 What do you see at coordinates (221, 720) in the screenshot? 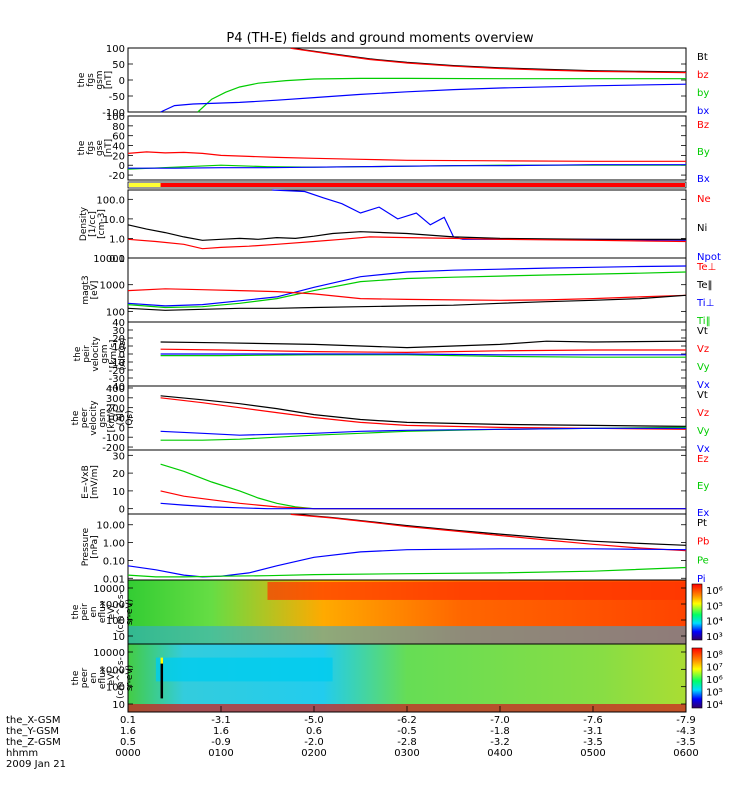
I see `x-tick-label: -3.1` at bounding box center [221, 720].